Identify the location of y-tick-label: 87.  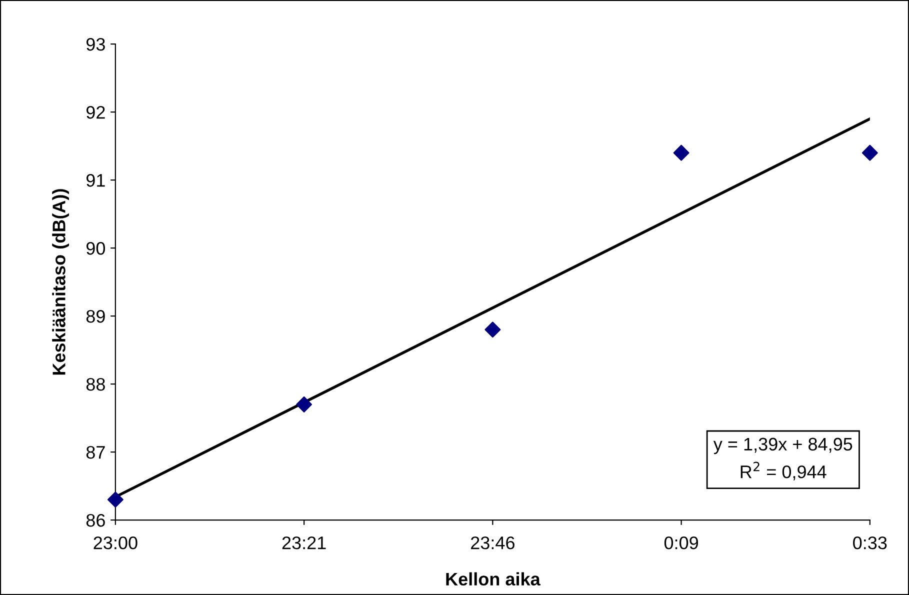
(95, 452).